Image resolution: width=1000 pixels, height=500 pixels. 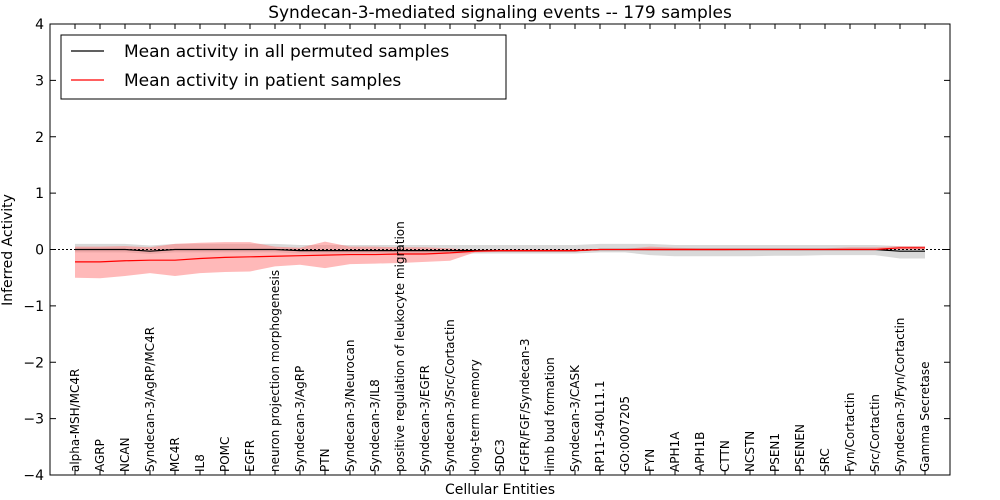 What do you see at coordinates (500, 455) in the screenshot?
I see `x-category-label: SDC3` at bounding box center [500, 455].